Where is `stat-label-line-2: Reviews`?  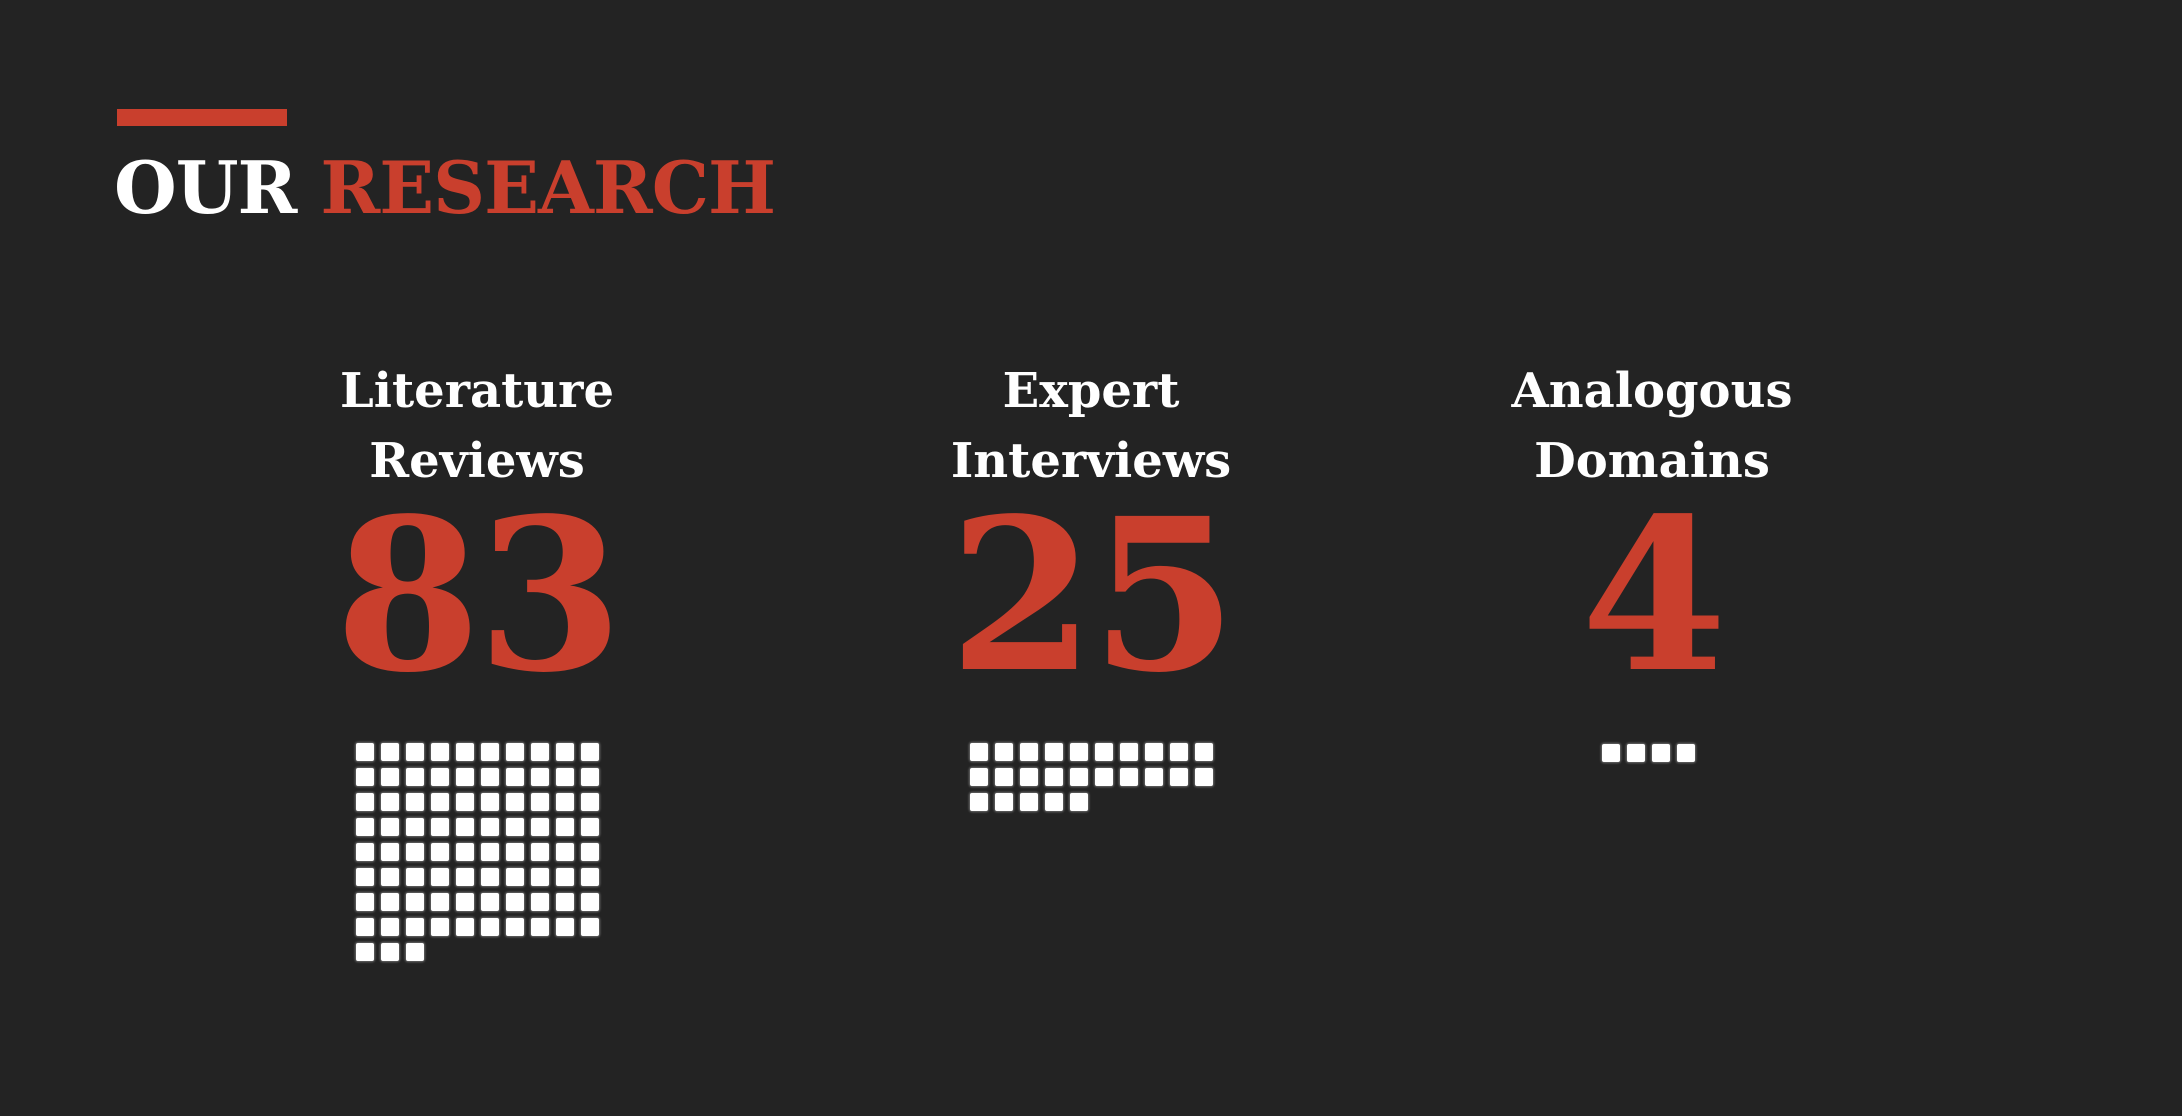
stat-label-line-2: Reviews is located at coordinates (477, 461).